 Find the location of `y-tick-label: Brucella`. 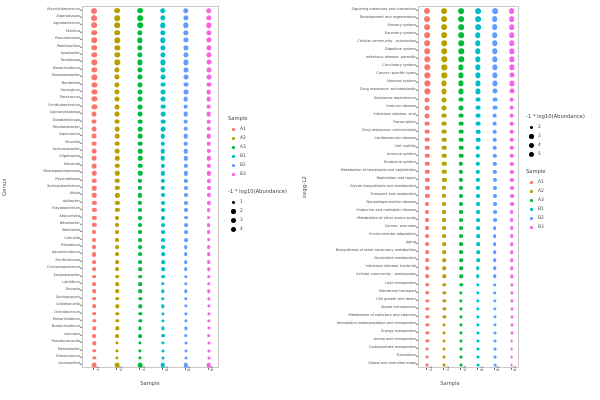

y-tick-label: Brucella is located at coordinates (72, 141).